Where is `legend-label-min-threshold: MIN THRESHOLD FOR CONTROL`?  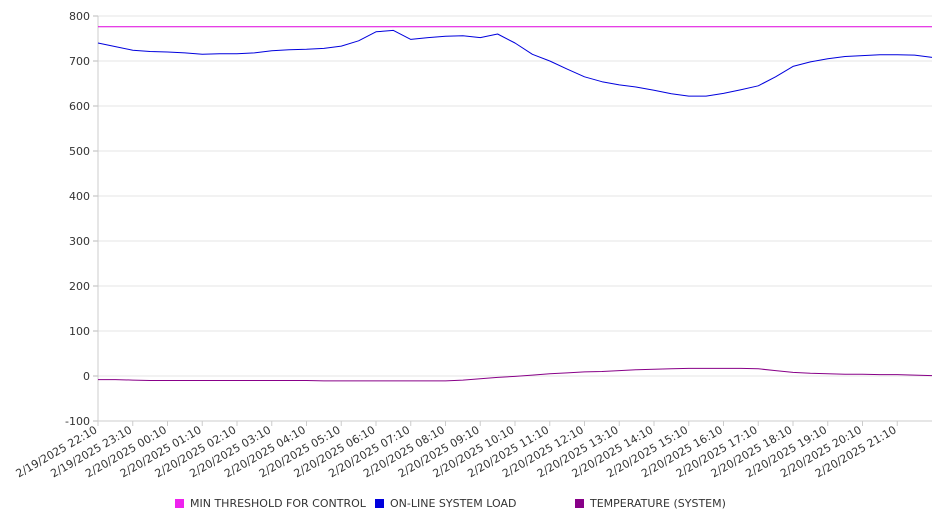
legend-label-min-threshold: MIN THRESHOLD FOR CONTROL is located at coordinates (278, 503).